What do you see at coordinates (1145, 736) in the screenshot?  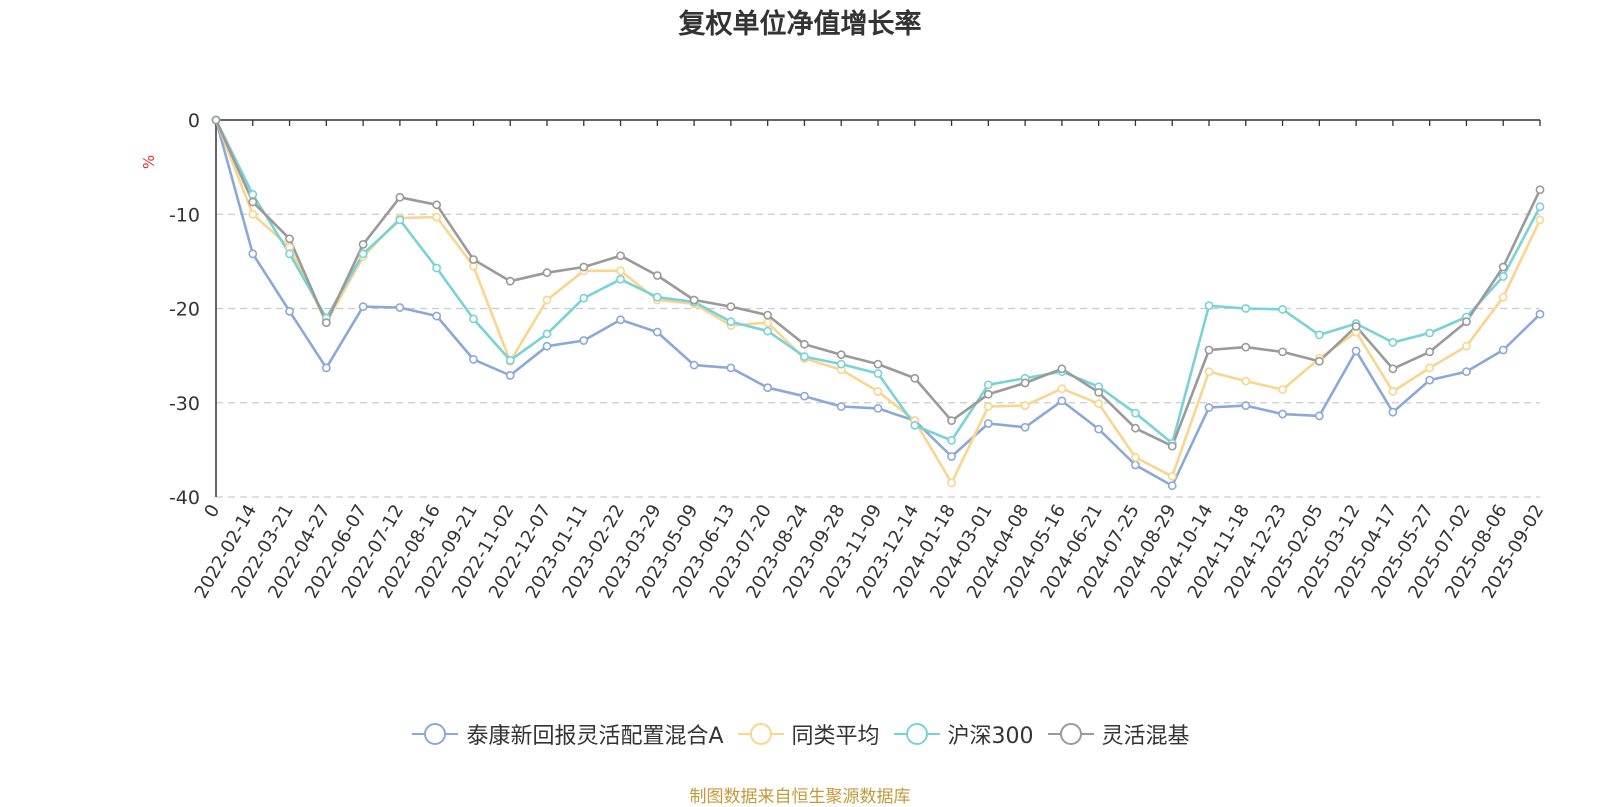 I see `legend-label: 灵活混基` at bounding box center [1145, 736].